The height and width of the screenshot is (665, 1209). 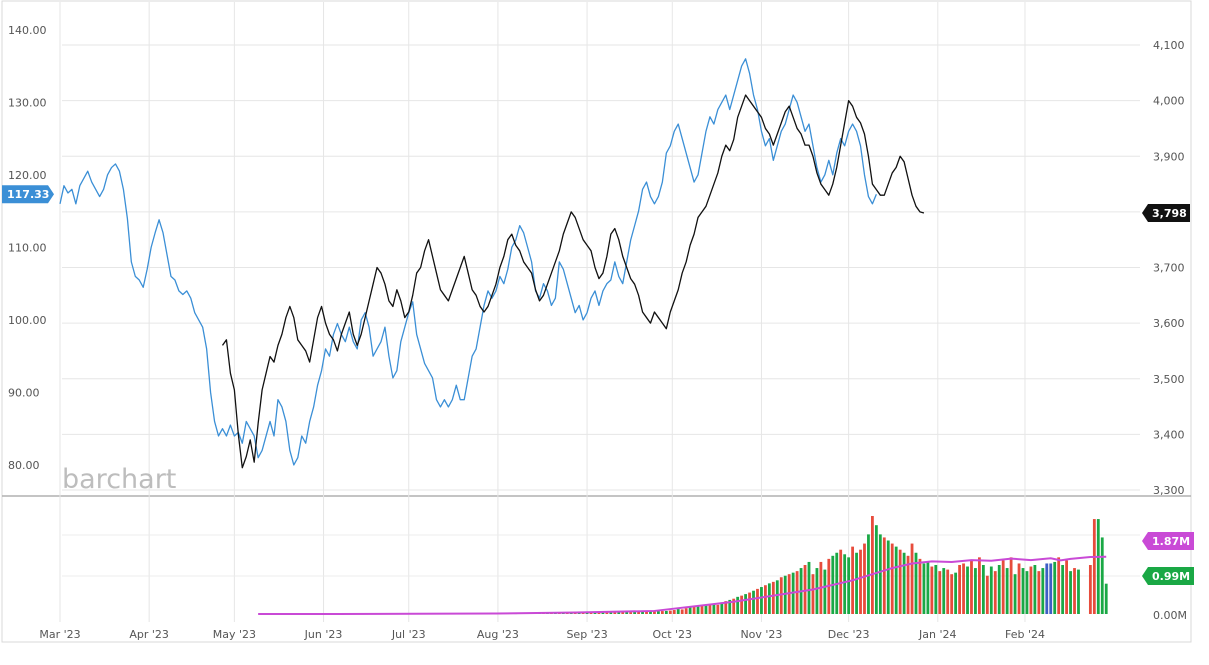 What do you see at coordinates (673, 634) in the screenshot?
I see `x-tick-label: Oct '23` at bounding box center [673, 634].